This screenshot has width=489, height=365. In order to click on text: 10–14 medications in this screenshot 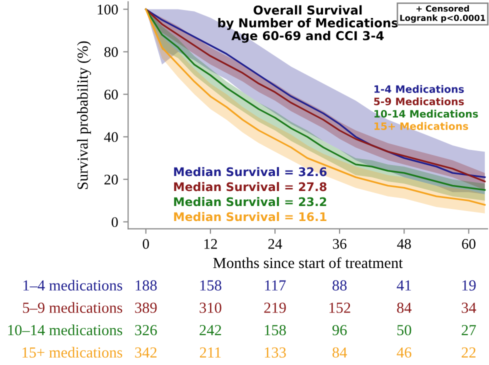, I will do `click(65, 330)`.